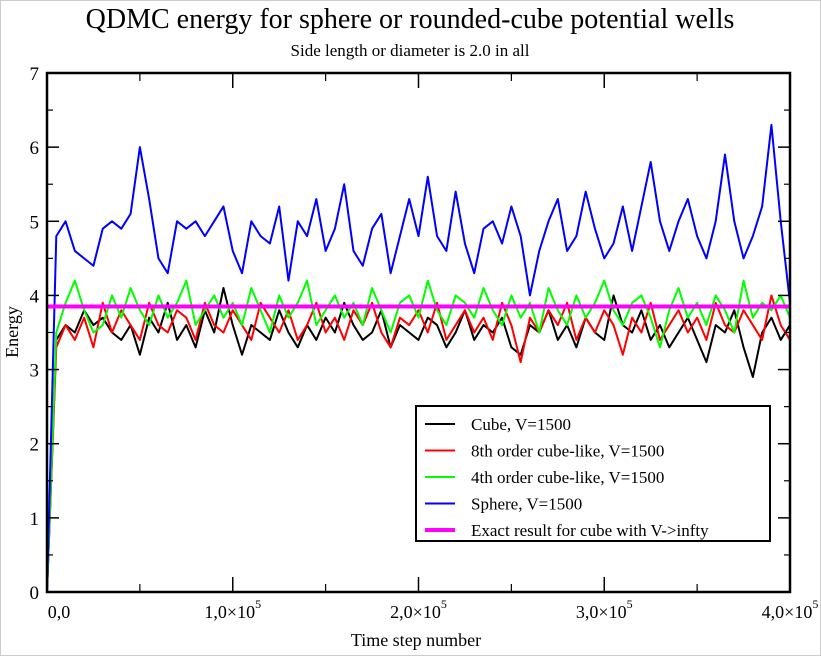 This screenshot has width=821, height=656. Describe the element at coordinates (232, 609) in the screenshot. I see `x-tick-label: 1,0×10⁵` at that location.